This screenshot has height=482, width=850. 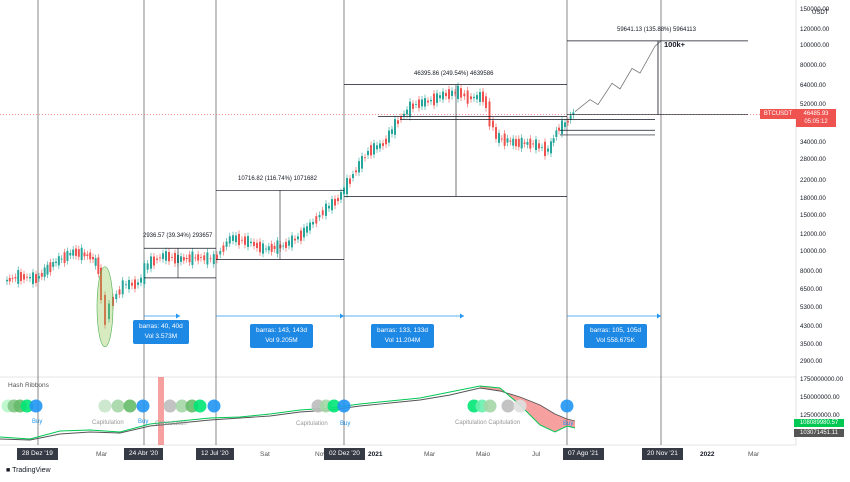 What do you see at coordinates (811, 345) in the screenshot?
I see `y-tick-label: 3500.00` at bounding box center [811, 345].